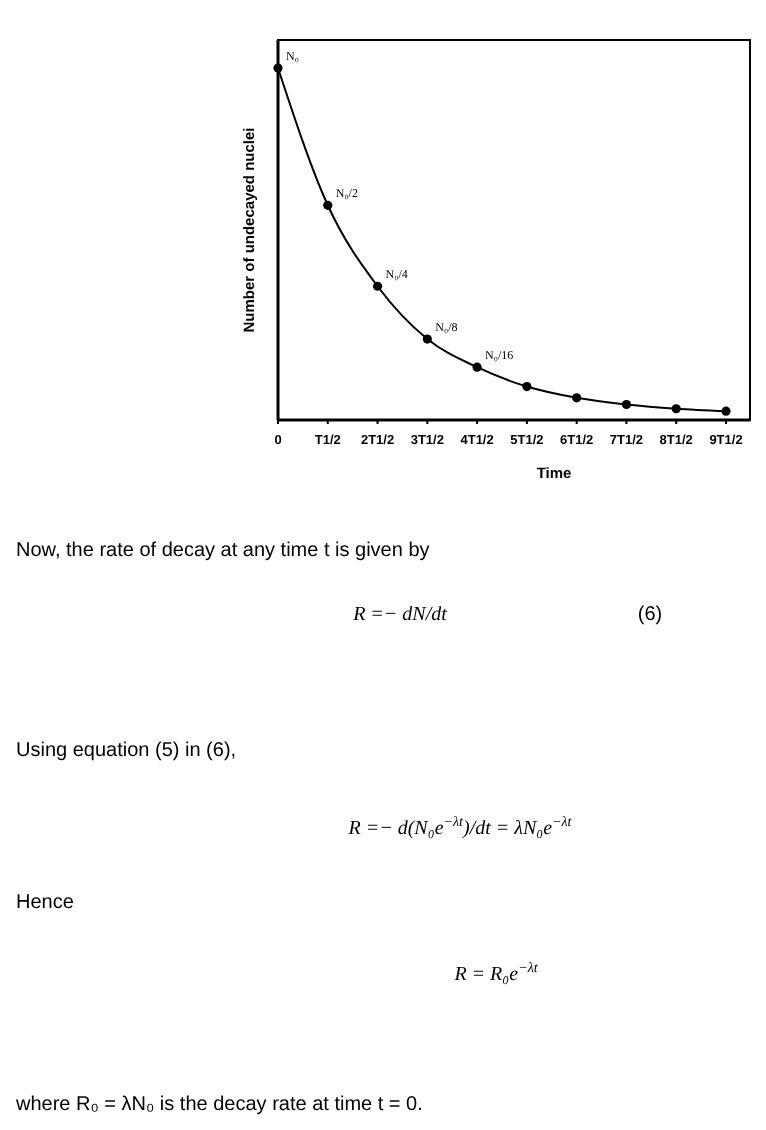 This screenshot has width=766, height=1130. I want to click on text: where R₀ = λN₀ is the decay rate at time t = 0., so click(218, 1105).